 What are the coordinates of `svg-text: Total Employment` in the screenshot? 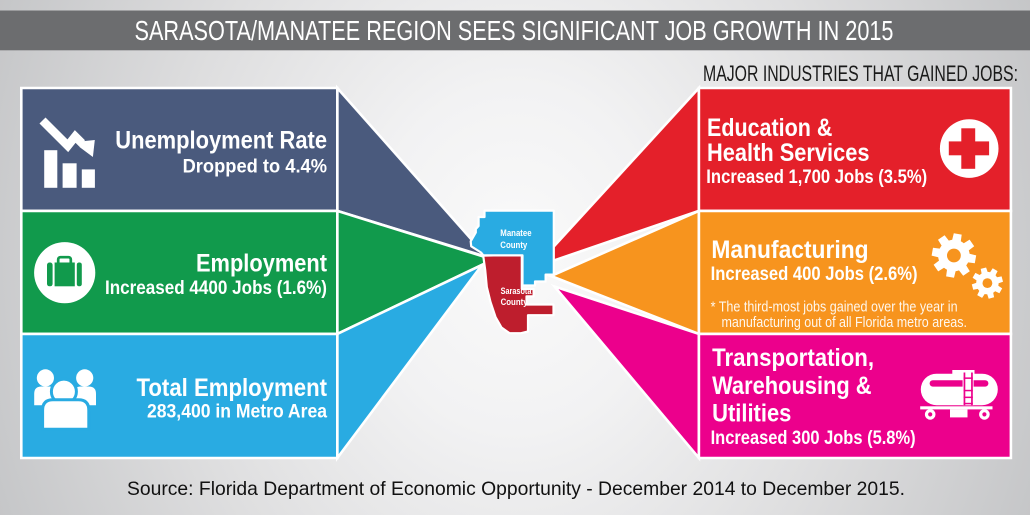 It's located at (232, 388).